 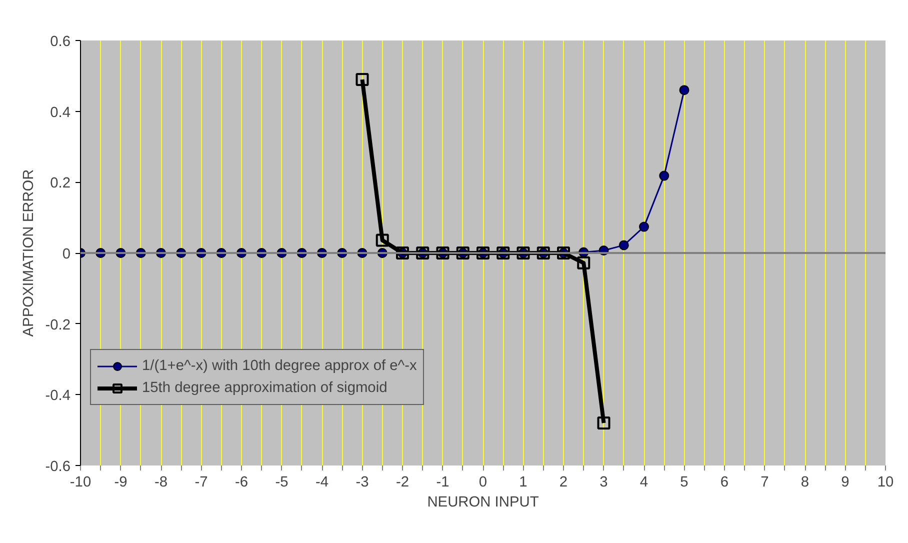 What do you see at coordinates (265, 388) in the screenshot?
I see `legend-label: 15th degree approximation of sigmoid` at bounding box center [265, 388].